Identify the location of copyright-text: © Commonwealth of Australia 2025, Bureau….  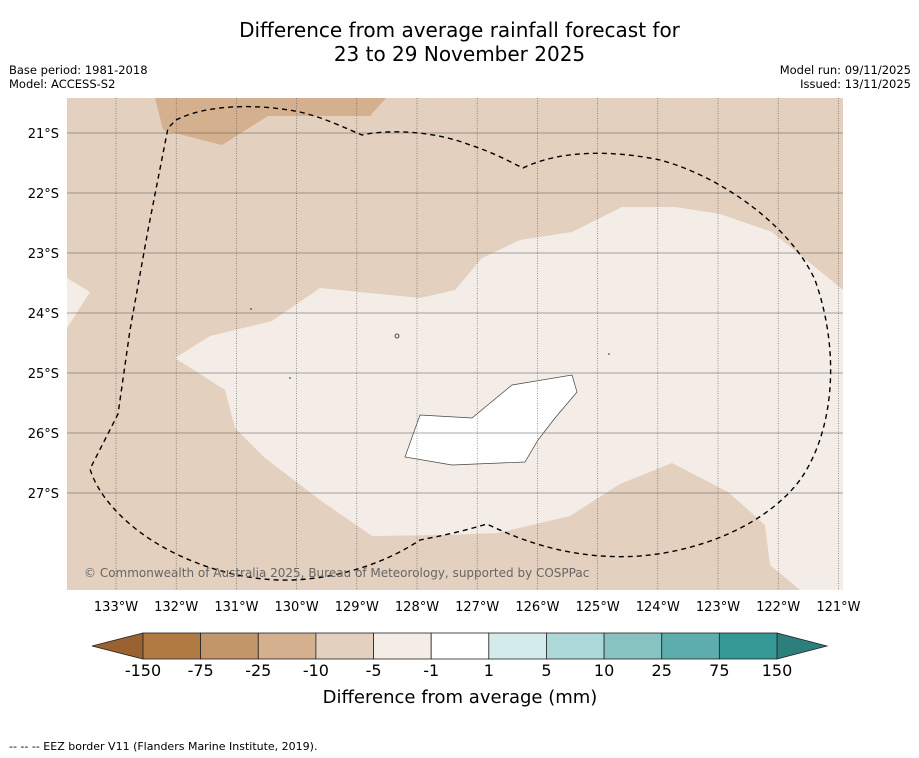
(336, 573).